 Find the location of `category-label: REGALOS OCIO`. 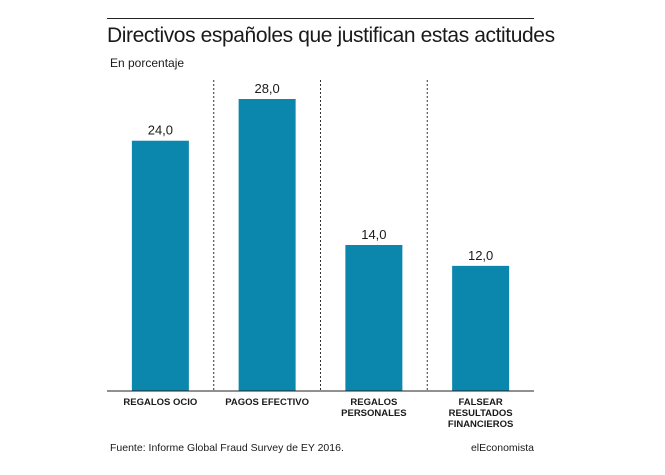

category-label: REGALOS OCIO is located at coordinates (160, 402).